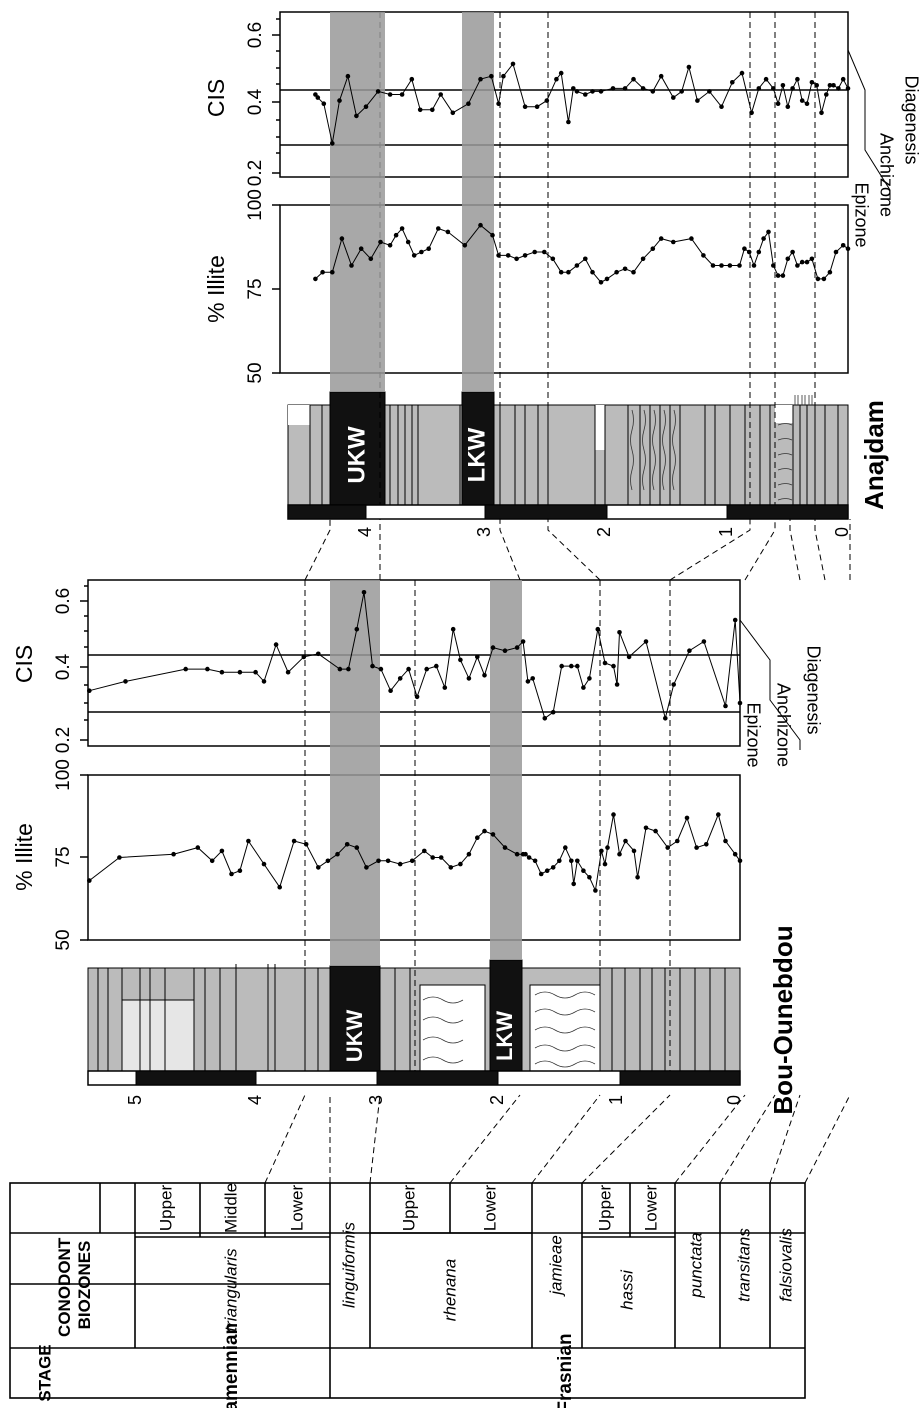 The height and width of the screenshot is (1408, 924). Describe the element at coordinates (726, 532) in the screenshot. I see `anajdam-scale-tick: 1` at that location.